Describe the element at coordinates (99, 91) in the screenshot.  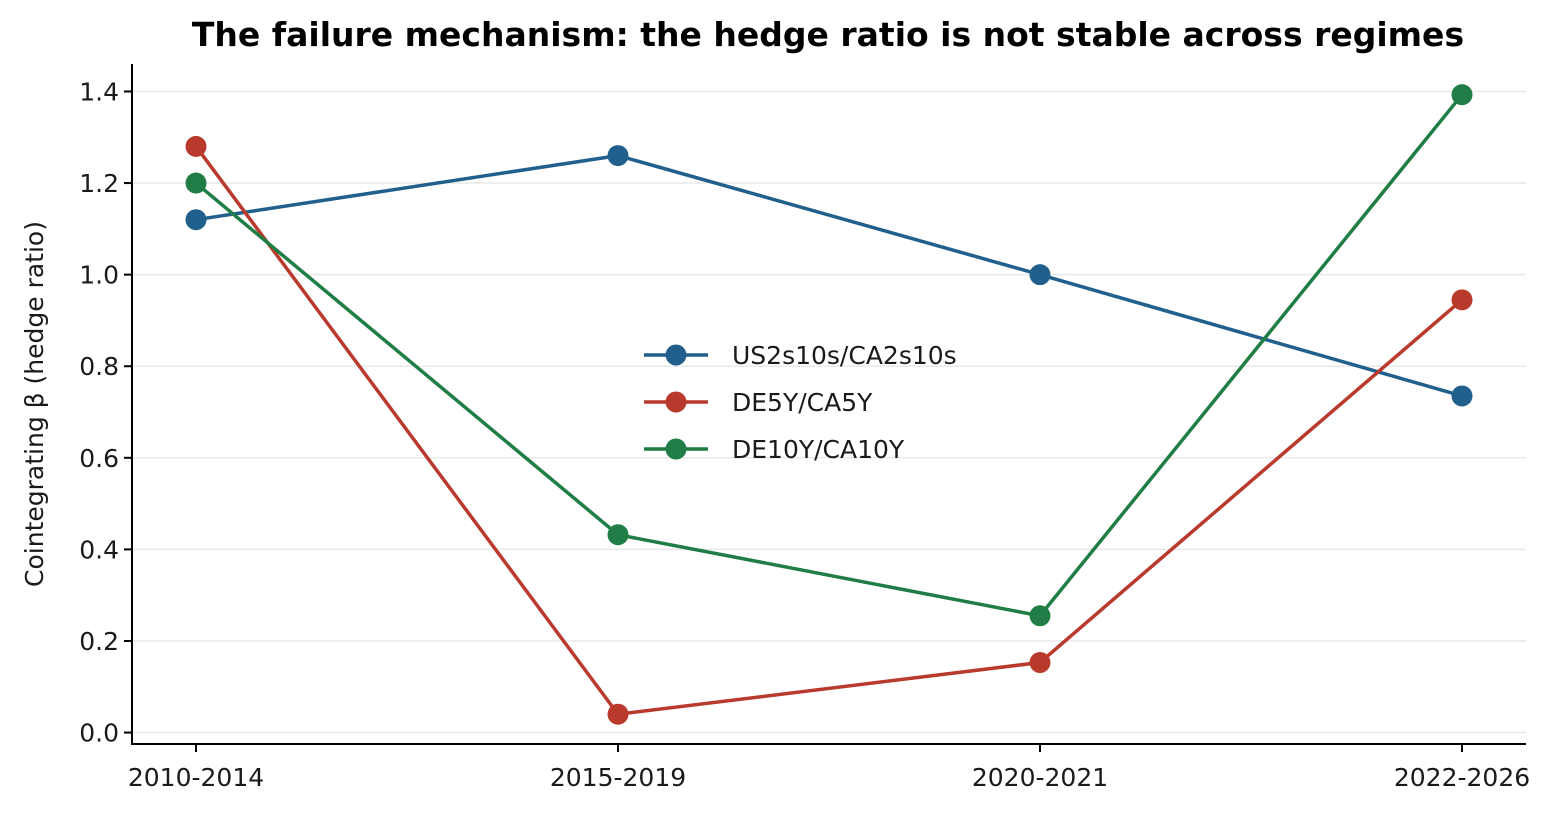
I see `y-tick-label: 1.4` at that location.